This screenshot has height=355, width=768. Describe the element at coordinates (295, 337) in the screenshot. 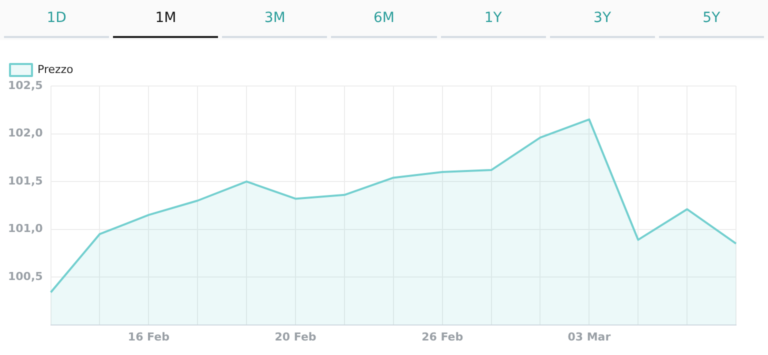

I see `x-tick-label: 20 Feb` at that location.